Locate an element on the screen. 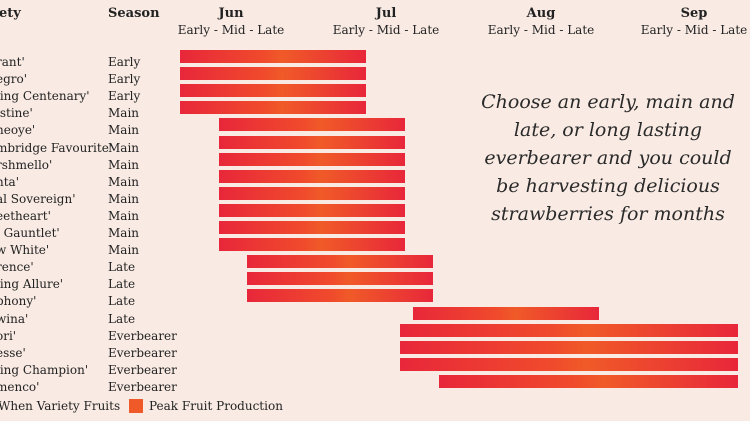 This screenshot has height=421, width=750. variety-label: al Sovereign' is located at coordinates (38, 198).